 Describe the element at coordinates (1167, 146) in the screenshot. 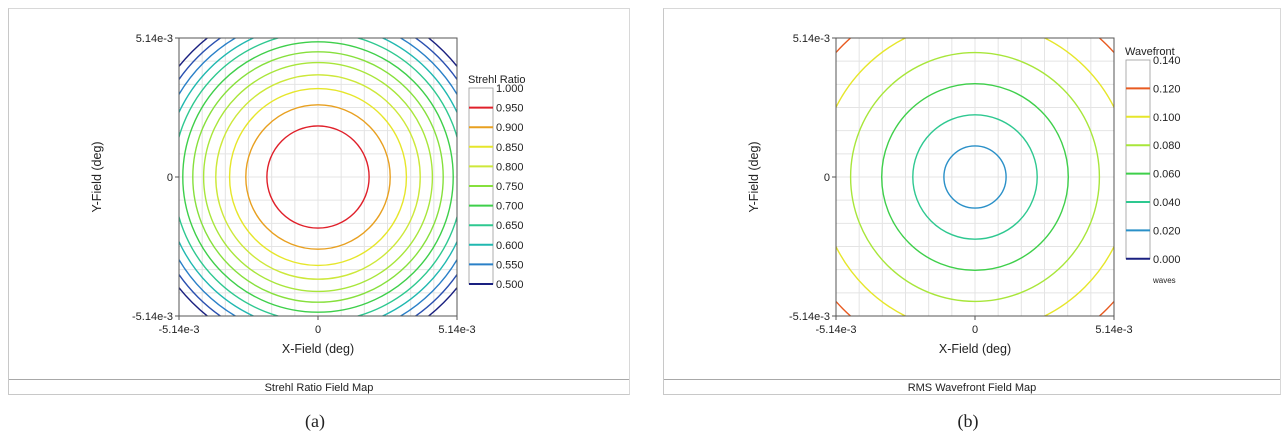

I see `legend-level-label: 0.080` at that location.